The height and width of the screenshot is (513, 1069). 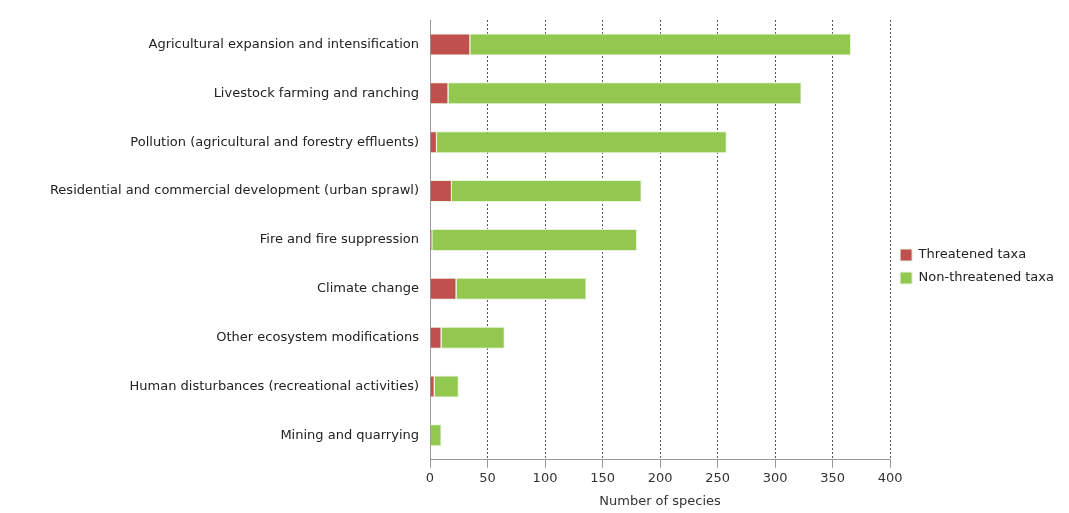 I want to click on y-tick-label: Mining and quarrying, so click(x=349, y=434).